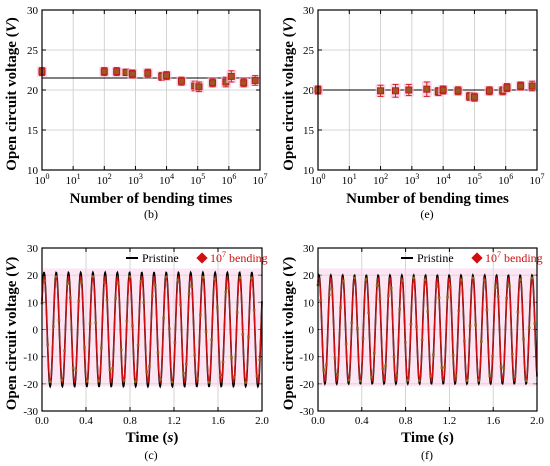 This screenshot has width=550, height=466. I want to click on y-tick-label: -20, so click(30, 385).